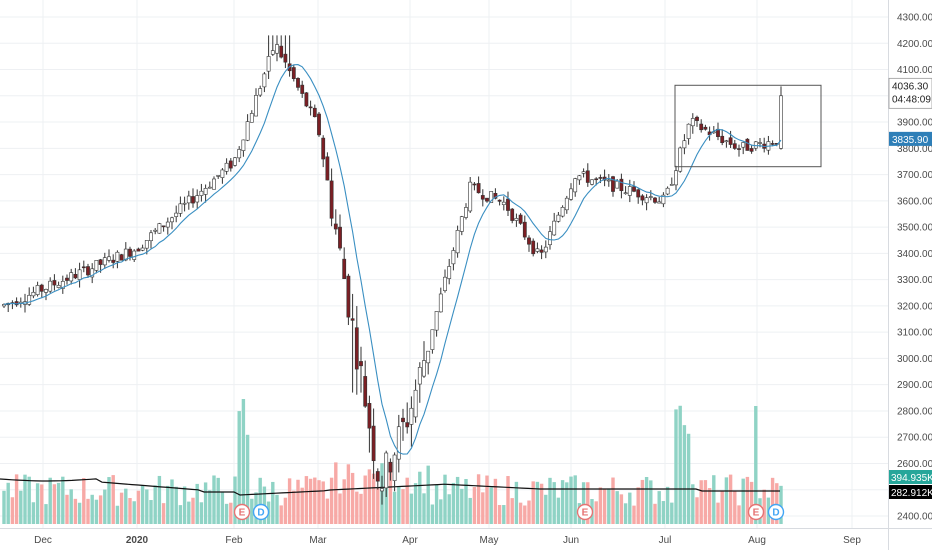 The image size is (932, 550). Describe the element at coordinates (910, 140) in the screenshot. I see `last-price-label: 3835.90` at that location.